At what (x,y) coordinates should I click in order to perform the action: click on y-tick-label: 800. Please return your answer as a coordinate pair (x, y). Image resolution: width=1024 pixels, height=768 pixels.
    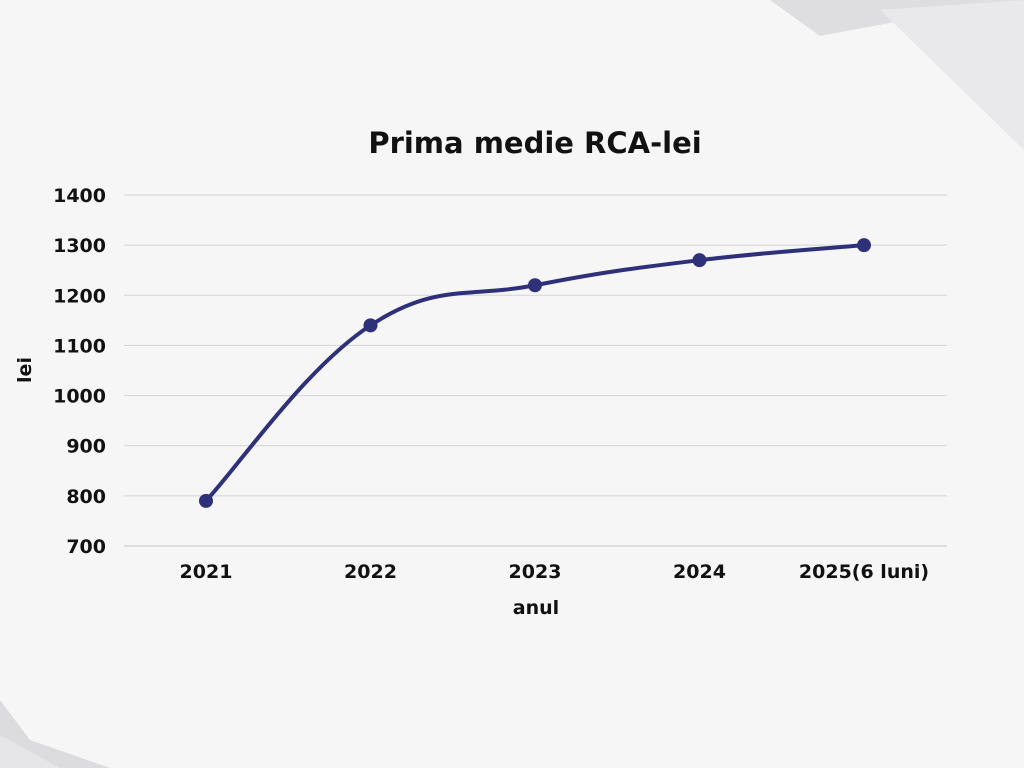
    Looking at the image, I should click on (86, 497).